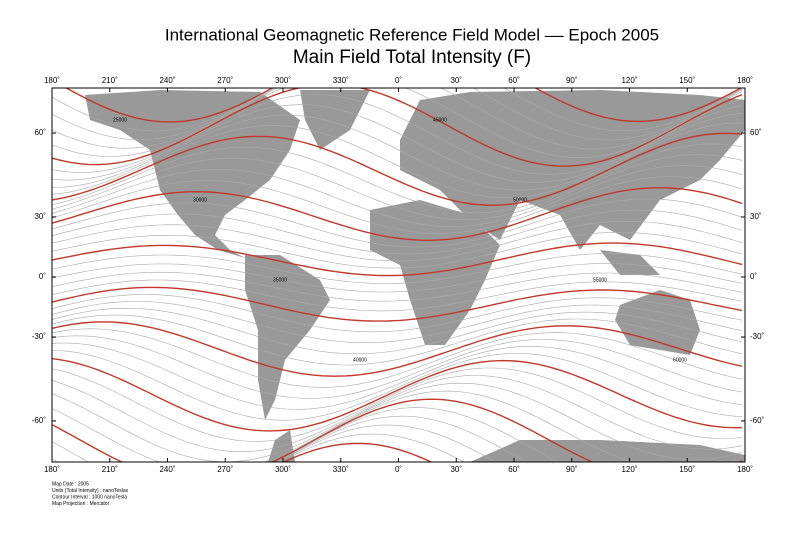 This screenshot has height=538, width=800. What do you see at coordinates (280, 280) in the screenshot?
I see `contour-label: 35000` at bounding box center [280, 280].